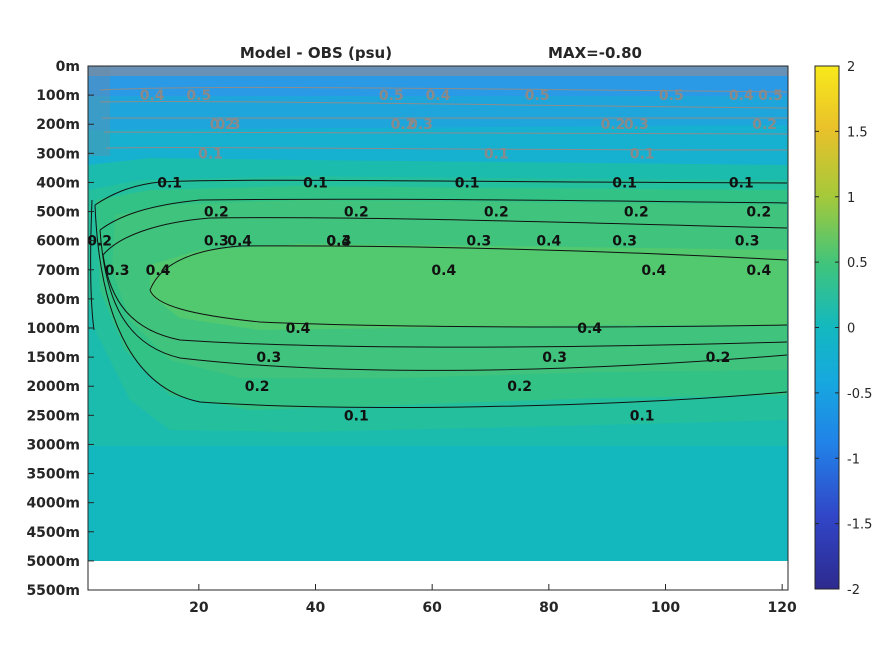 This screenshot has width=875, height=656. Describe the element at coordinates (53, 591) in the screenshot. I see `y-tick-label: 5500m` at that location.